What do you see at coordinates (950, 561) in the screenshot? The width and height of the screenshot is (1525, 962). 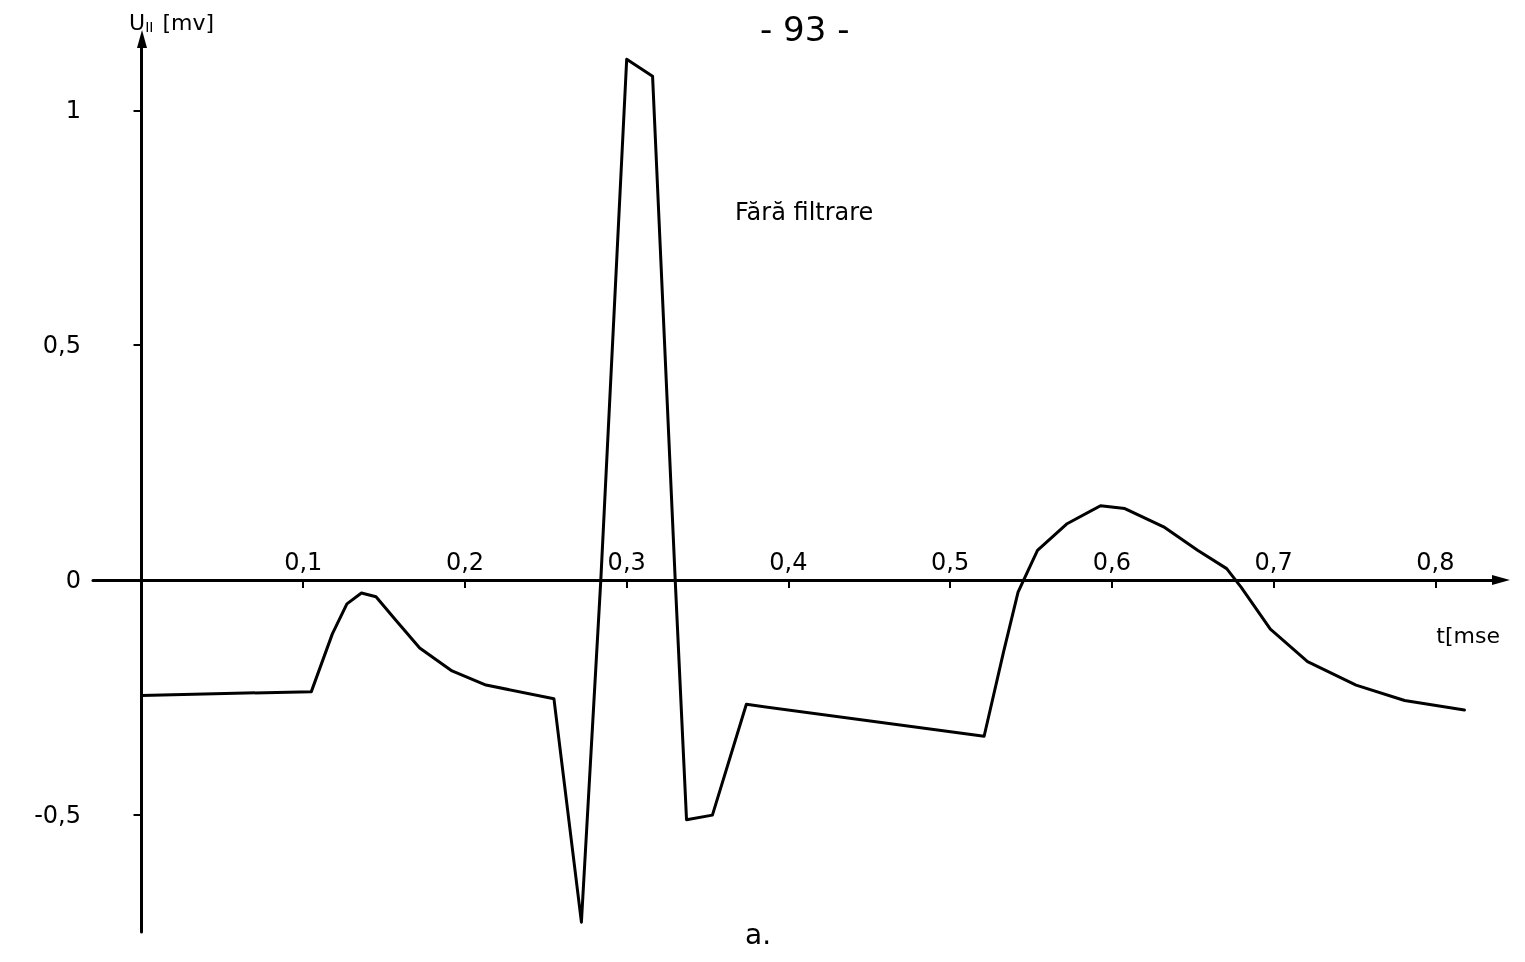 I see `x-tick-label: 0,5` at bounding box center [950, 561].